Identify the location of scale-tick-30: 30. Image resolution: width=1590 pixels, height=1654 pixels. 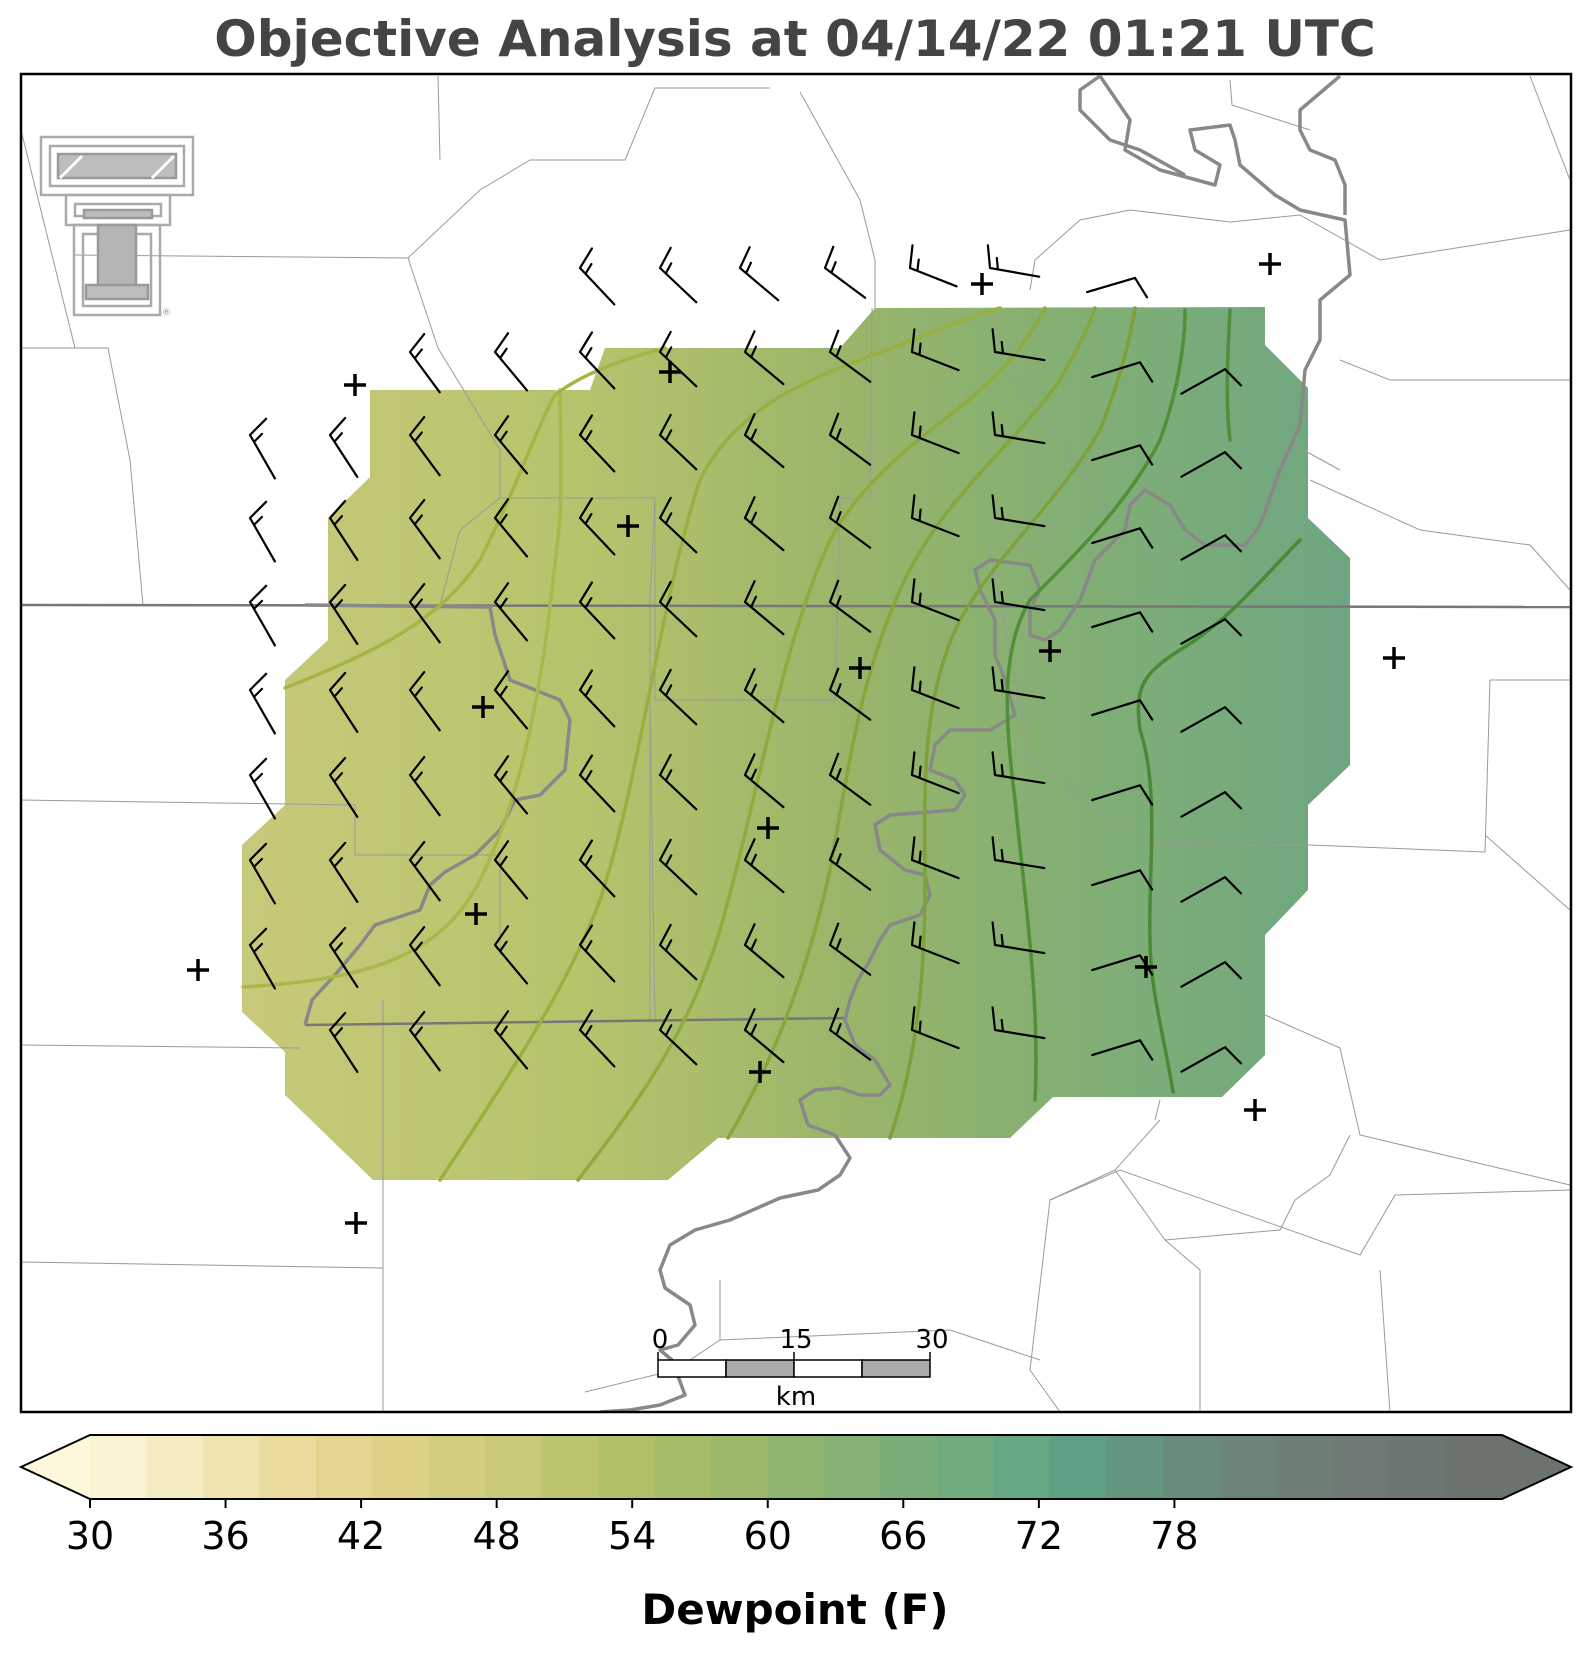
(931, 1340).